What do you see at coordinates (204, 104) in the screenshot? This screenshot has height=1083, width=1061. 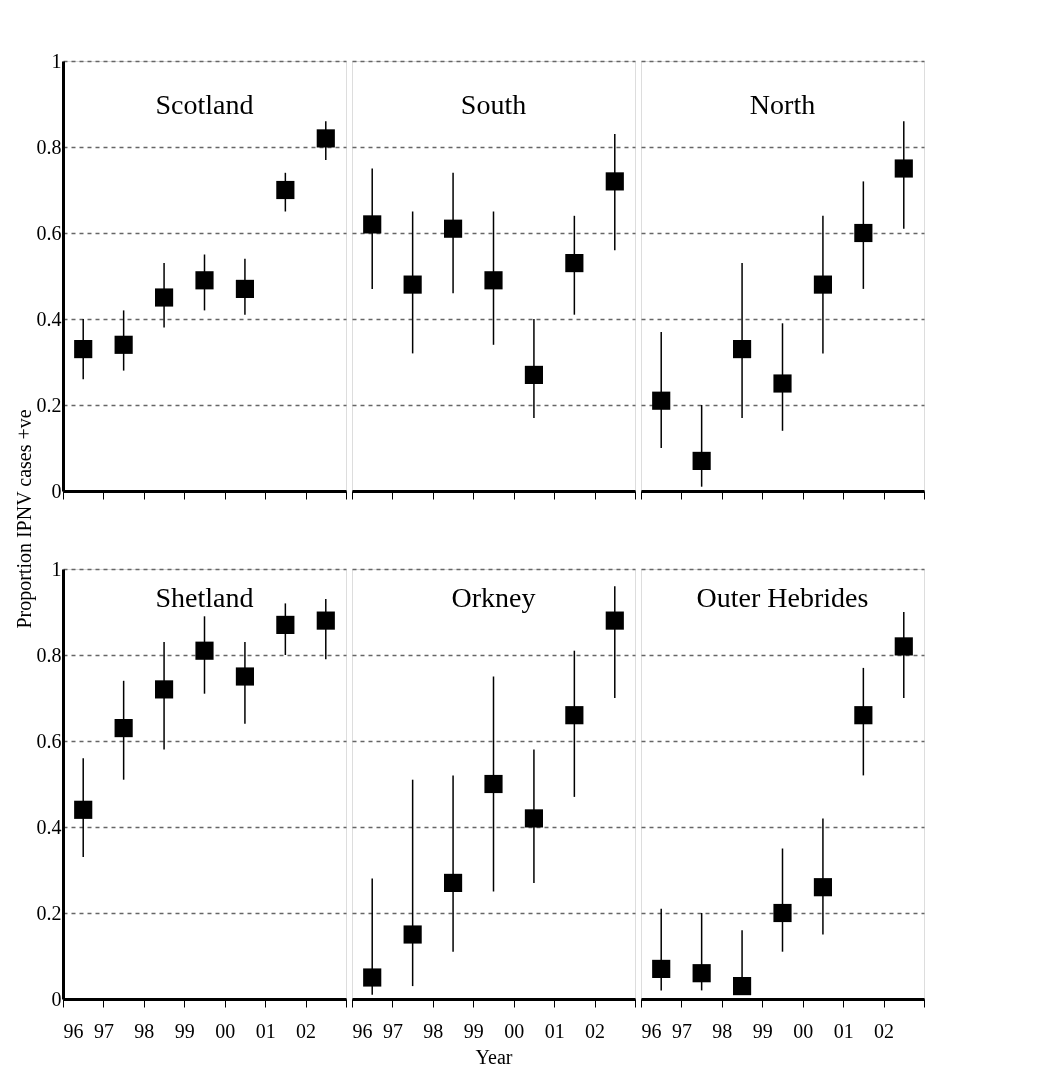 I see `text: Scotland` at bounding box center [204, 104].